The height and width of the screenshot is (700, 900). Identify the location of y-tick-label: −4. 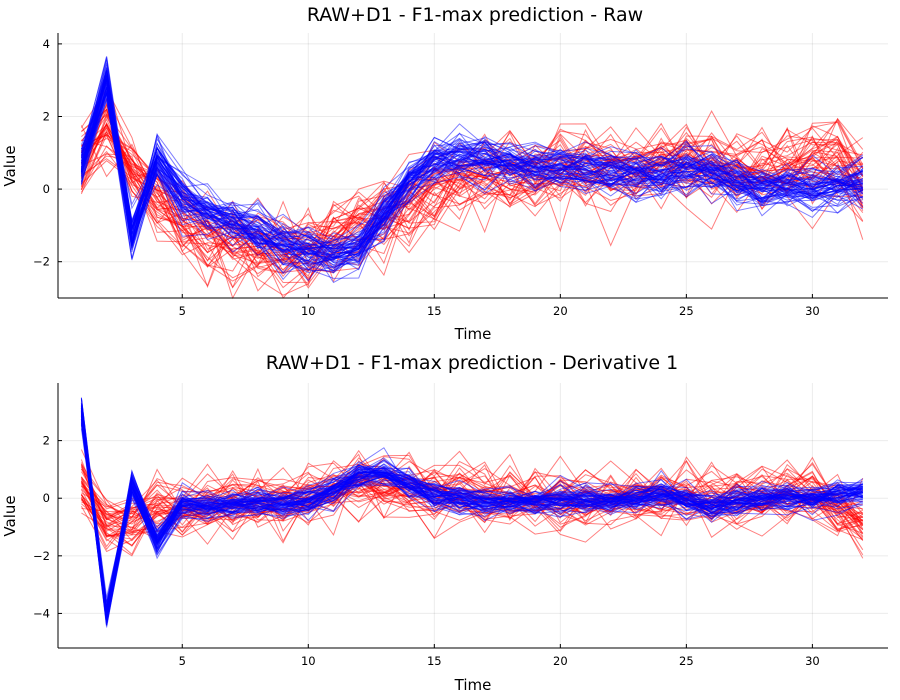
(41, 613).